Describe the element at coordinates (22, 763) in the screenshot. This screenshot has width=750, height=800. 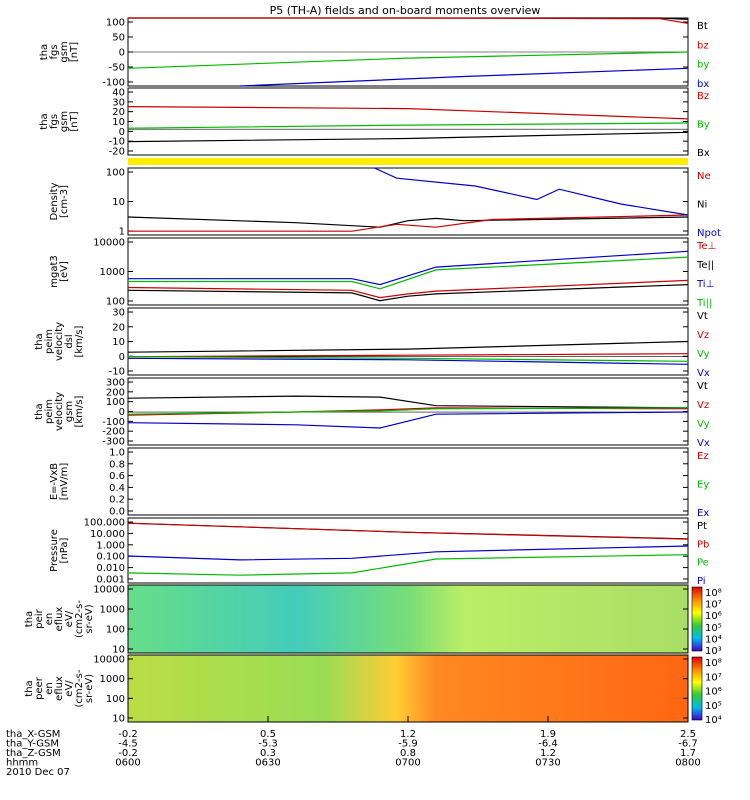
I see `x-axis-row-label: hhmm` at that location.